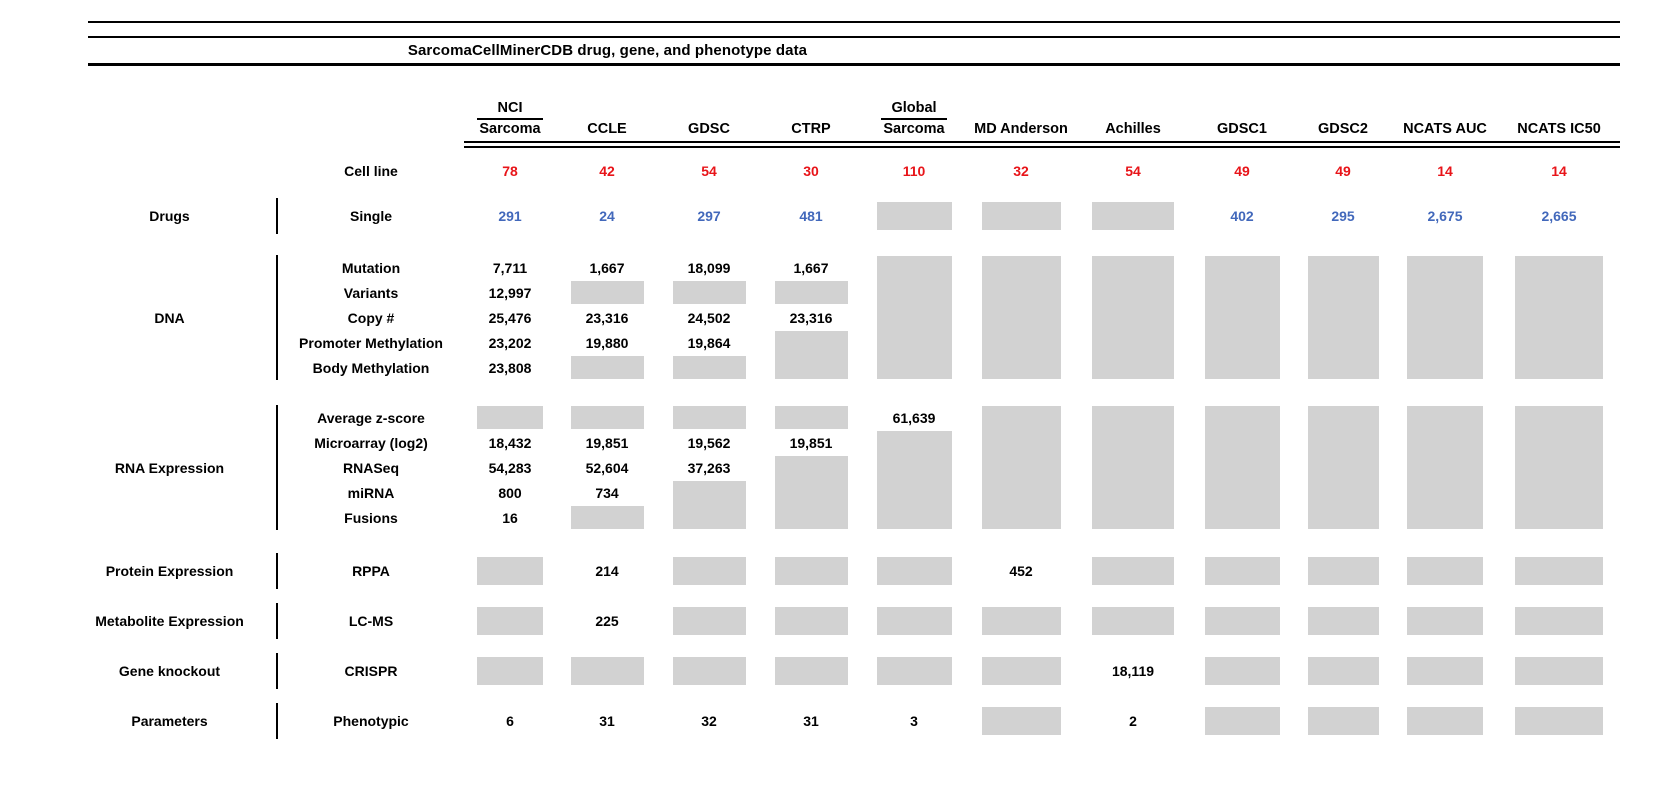 This screenshot has height=800, width=1669. Describe the element at coordinates (510, 721) in the screenshot. I see `data-value: 6` at that location.